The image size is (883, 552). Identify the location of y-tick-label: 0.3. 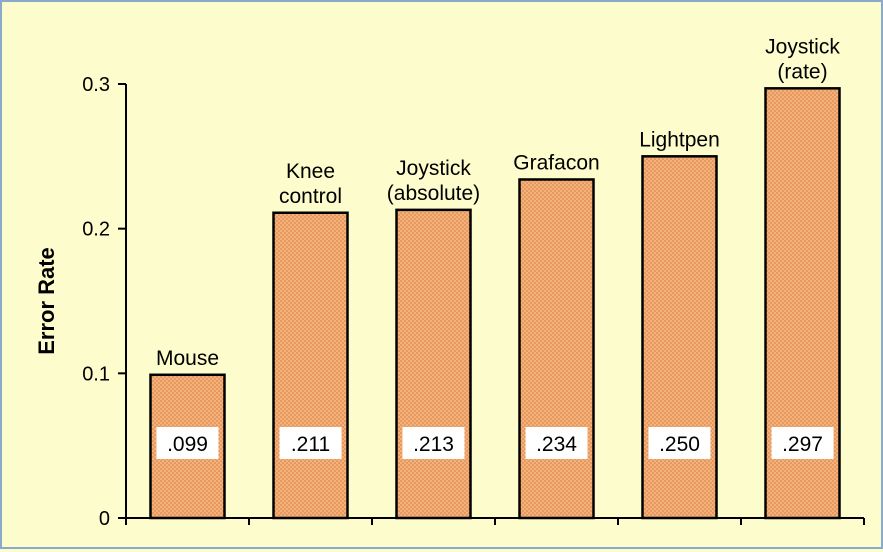
(96, 85).